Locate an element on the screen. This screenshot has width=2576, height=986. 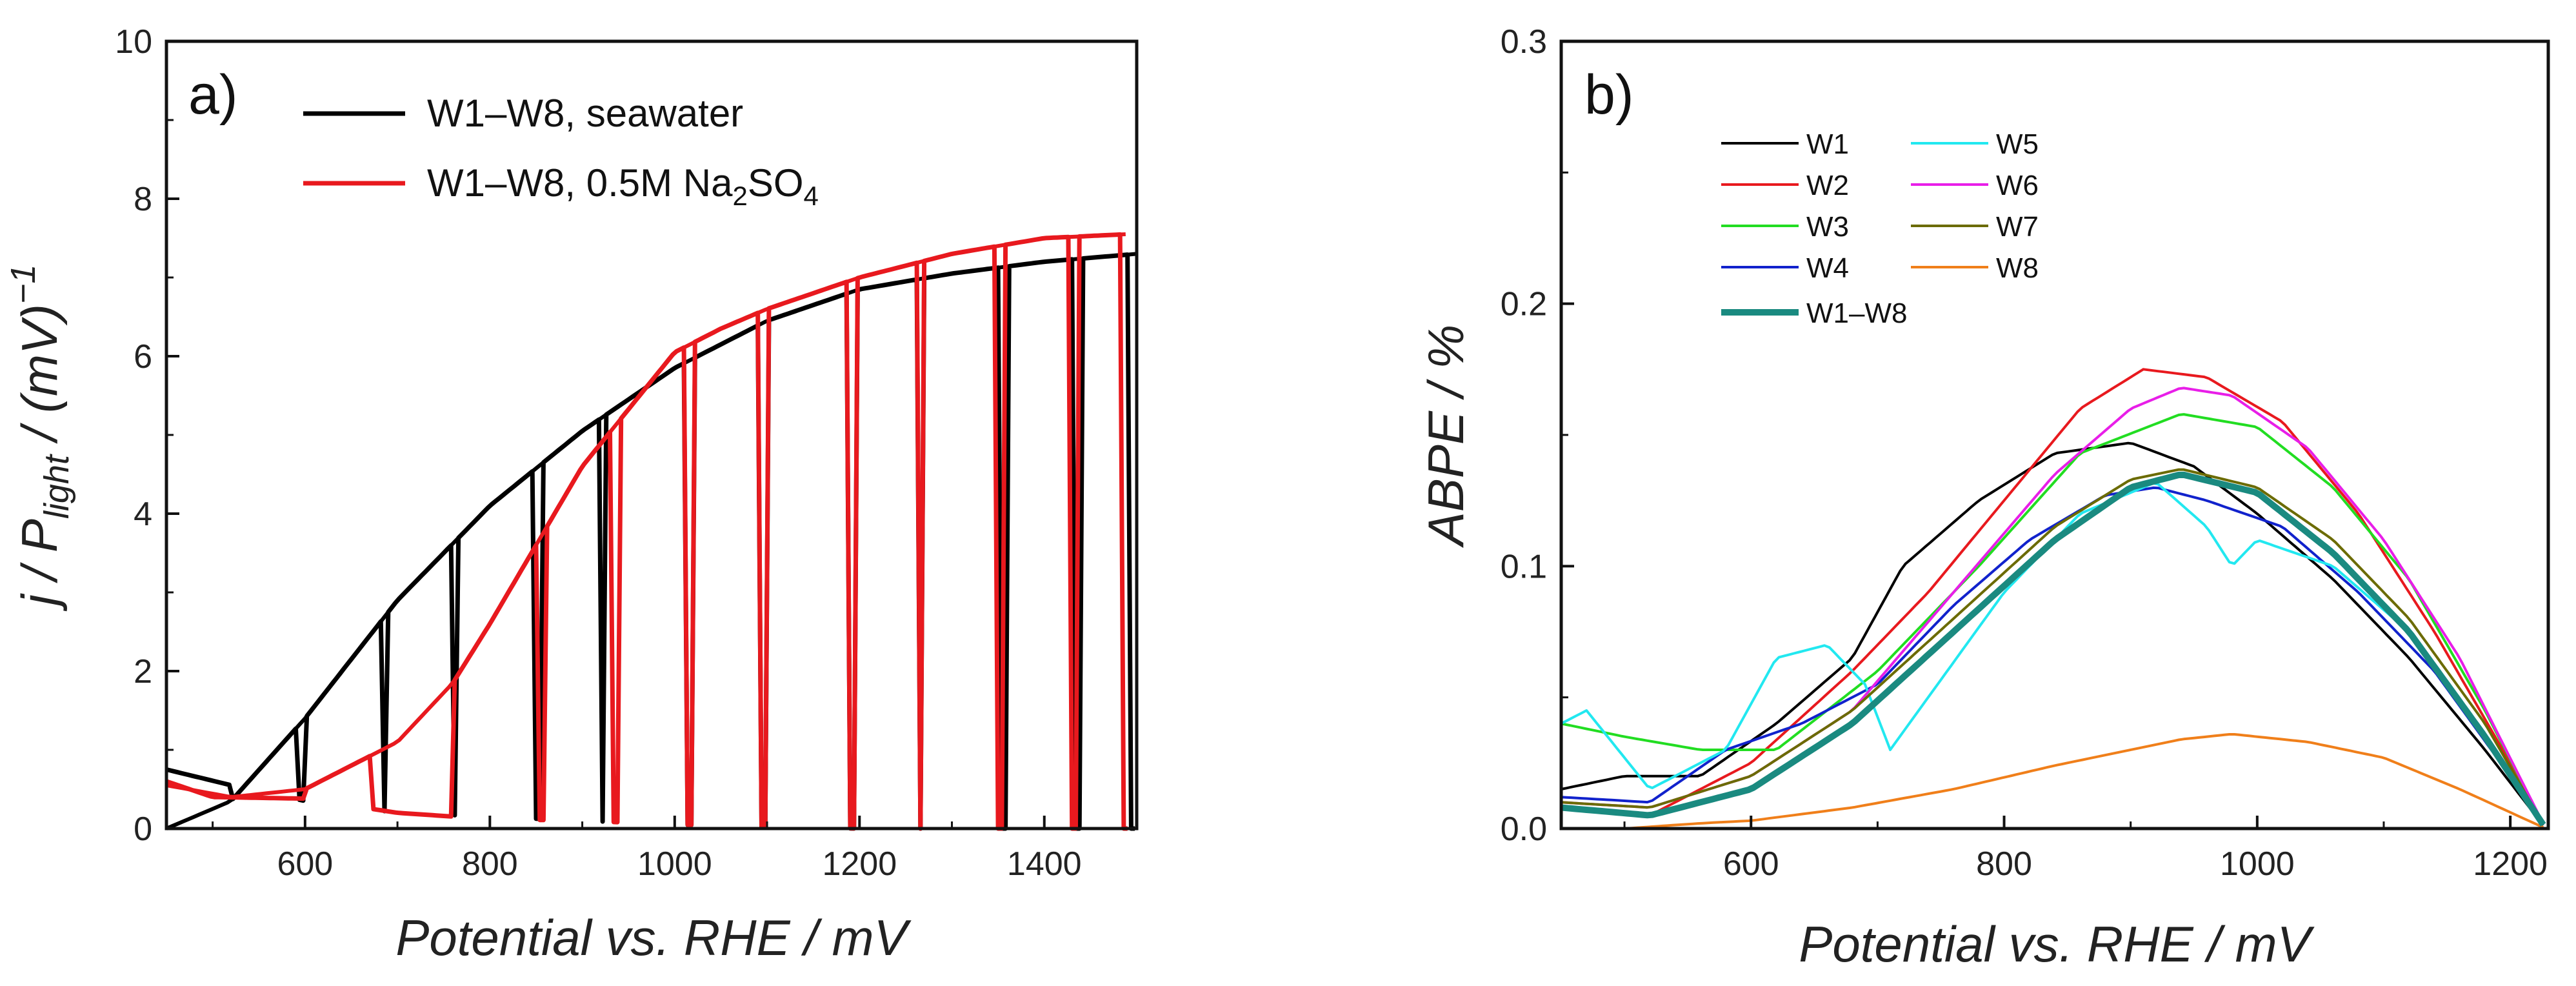
panel-a-y-tick-label: 8 is located at coordinates (143, 199).